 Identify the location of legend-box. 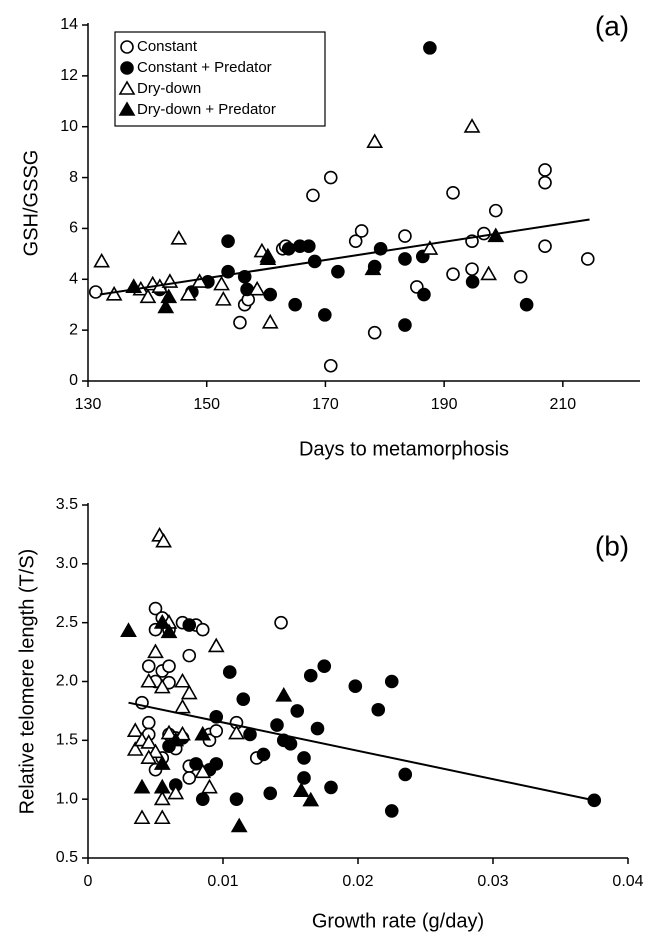
(220, 79).